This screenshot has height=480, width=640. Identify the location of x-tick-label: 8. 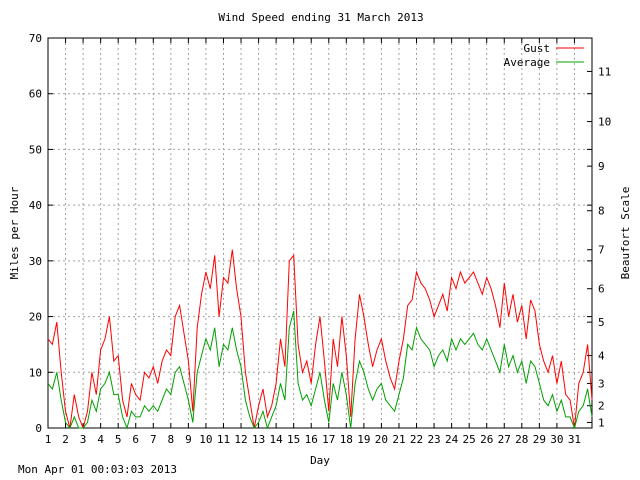
(171, 439).